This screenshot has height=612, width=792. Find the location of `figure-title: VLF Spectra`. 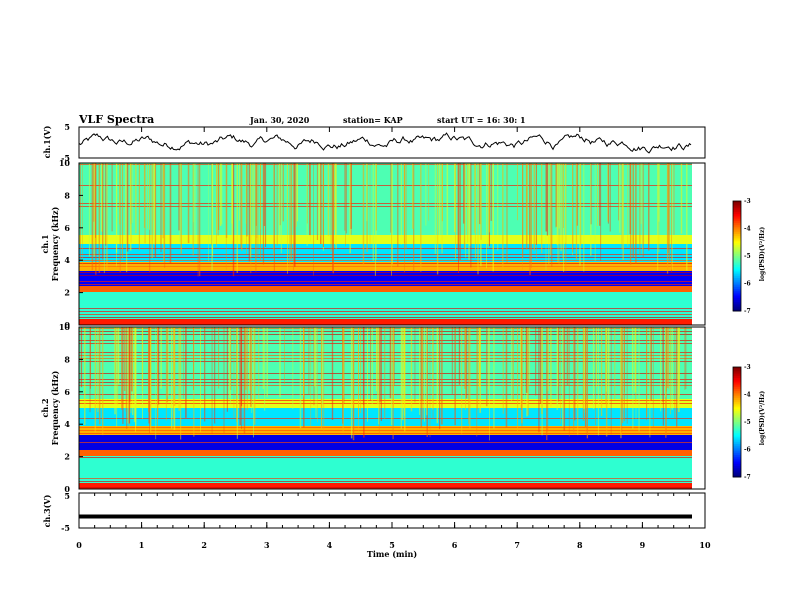

figure-title: VLF Spectra is located at coordinates (116, 119).